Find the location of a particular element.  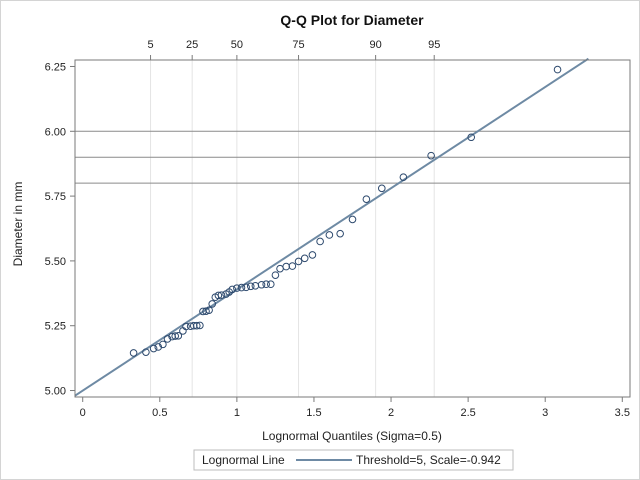

legend-box is located at coordinates (353, 460).